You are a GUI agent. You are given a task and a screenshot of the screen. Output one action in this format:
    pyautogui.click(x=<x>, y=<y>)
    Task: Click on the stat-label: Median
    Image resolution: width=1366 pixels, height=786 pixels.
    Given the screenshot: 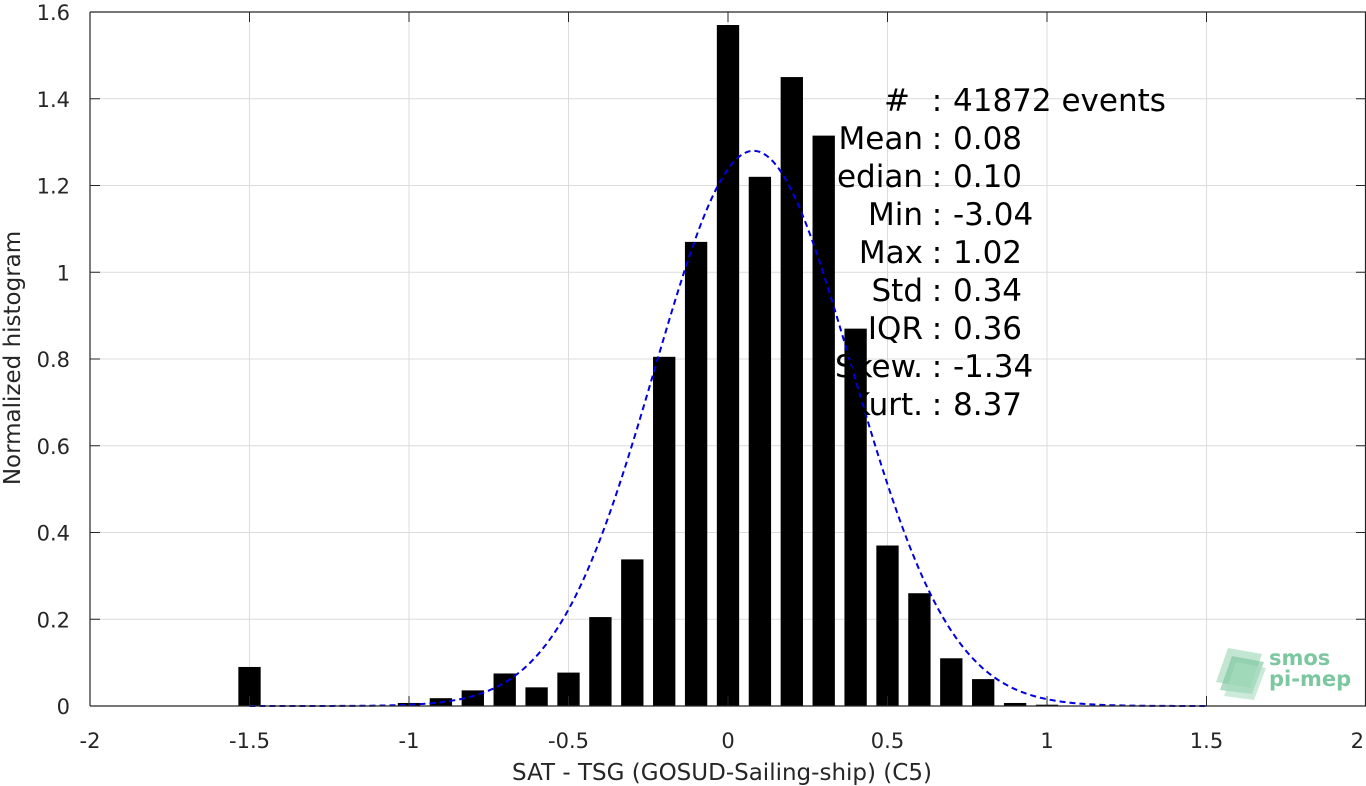 What is the action you would take?
    pyautogui.click(x=866, y=177)
    